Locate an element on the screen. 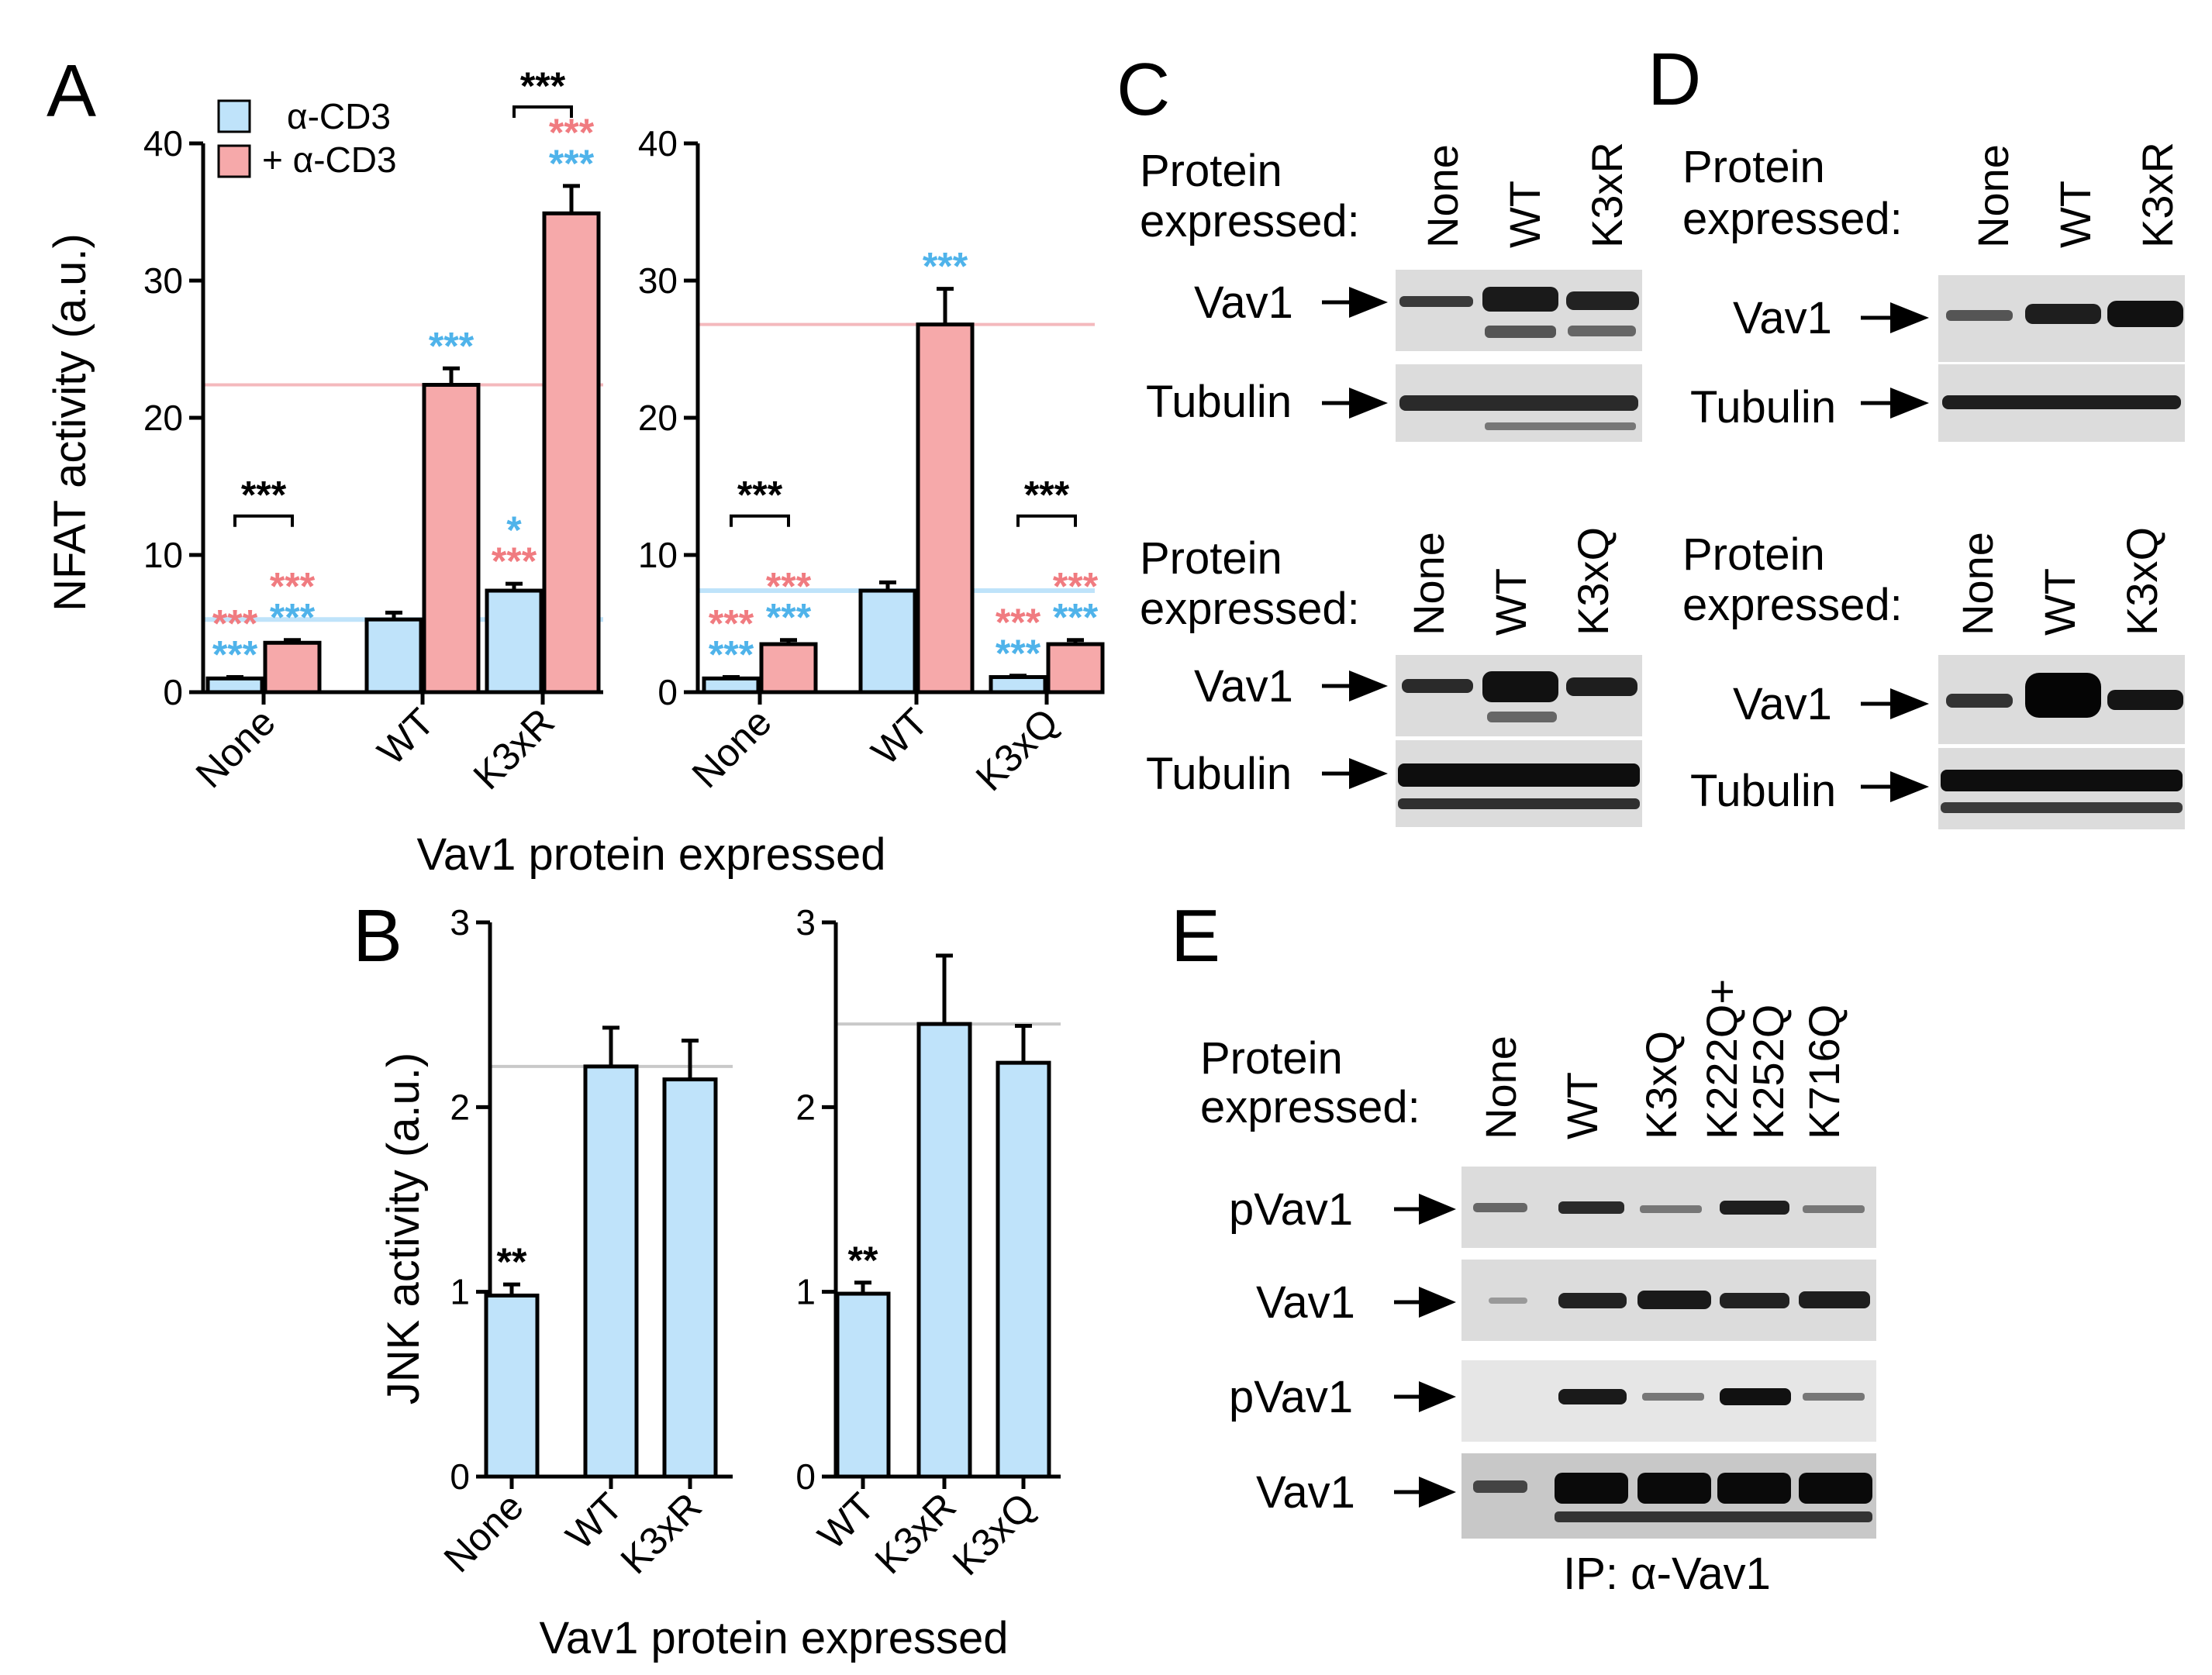 The height and width of the screenshot is (1675, 2212). blot-c-bottom-lane-label: K3xQ is located at coordinates (1592, 581).